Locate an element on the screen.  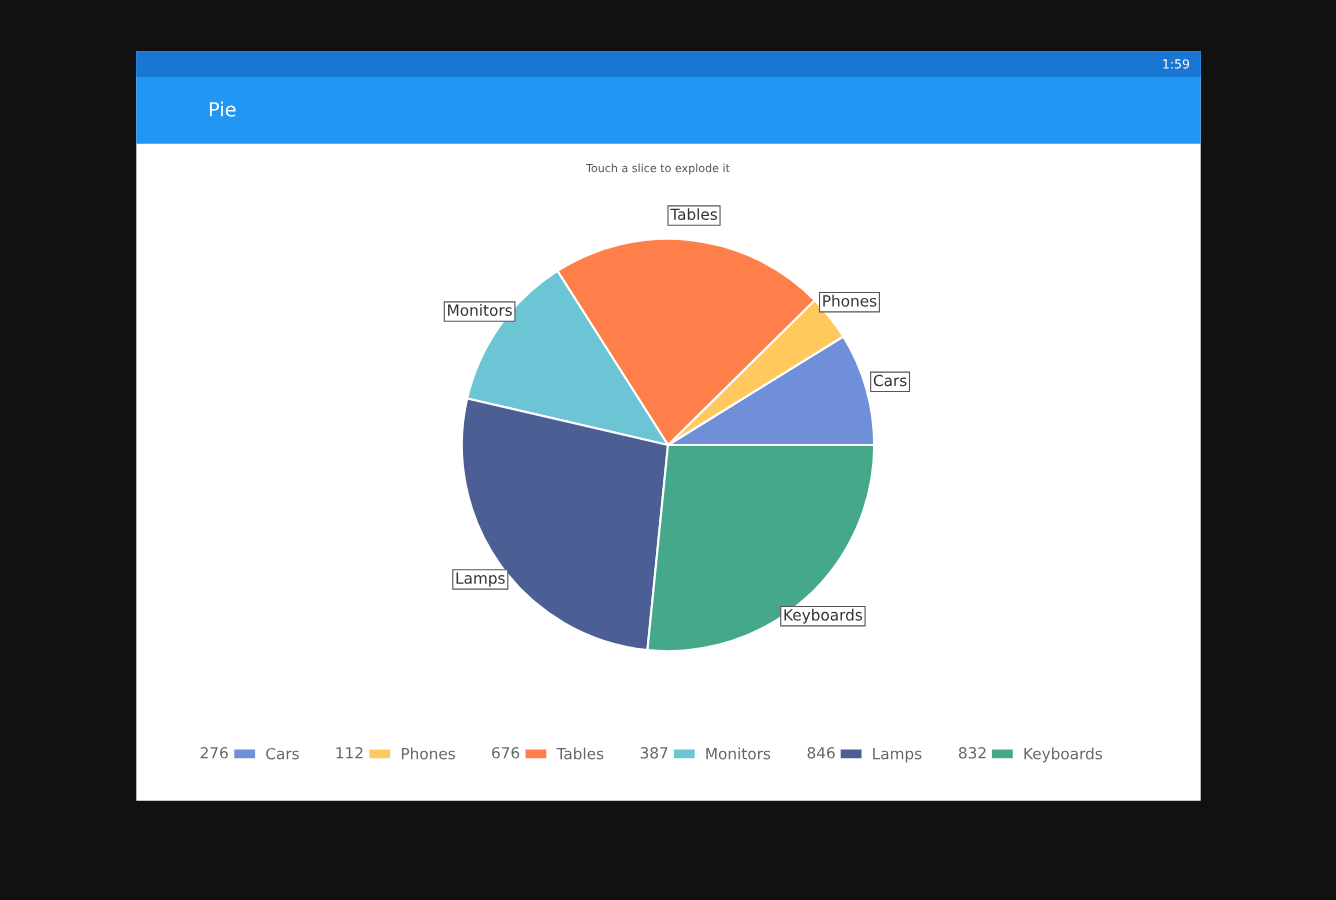
legend-label: Keyboards is located at coordinates (1063, 755).